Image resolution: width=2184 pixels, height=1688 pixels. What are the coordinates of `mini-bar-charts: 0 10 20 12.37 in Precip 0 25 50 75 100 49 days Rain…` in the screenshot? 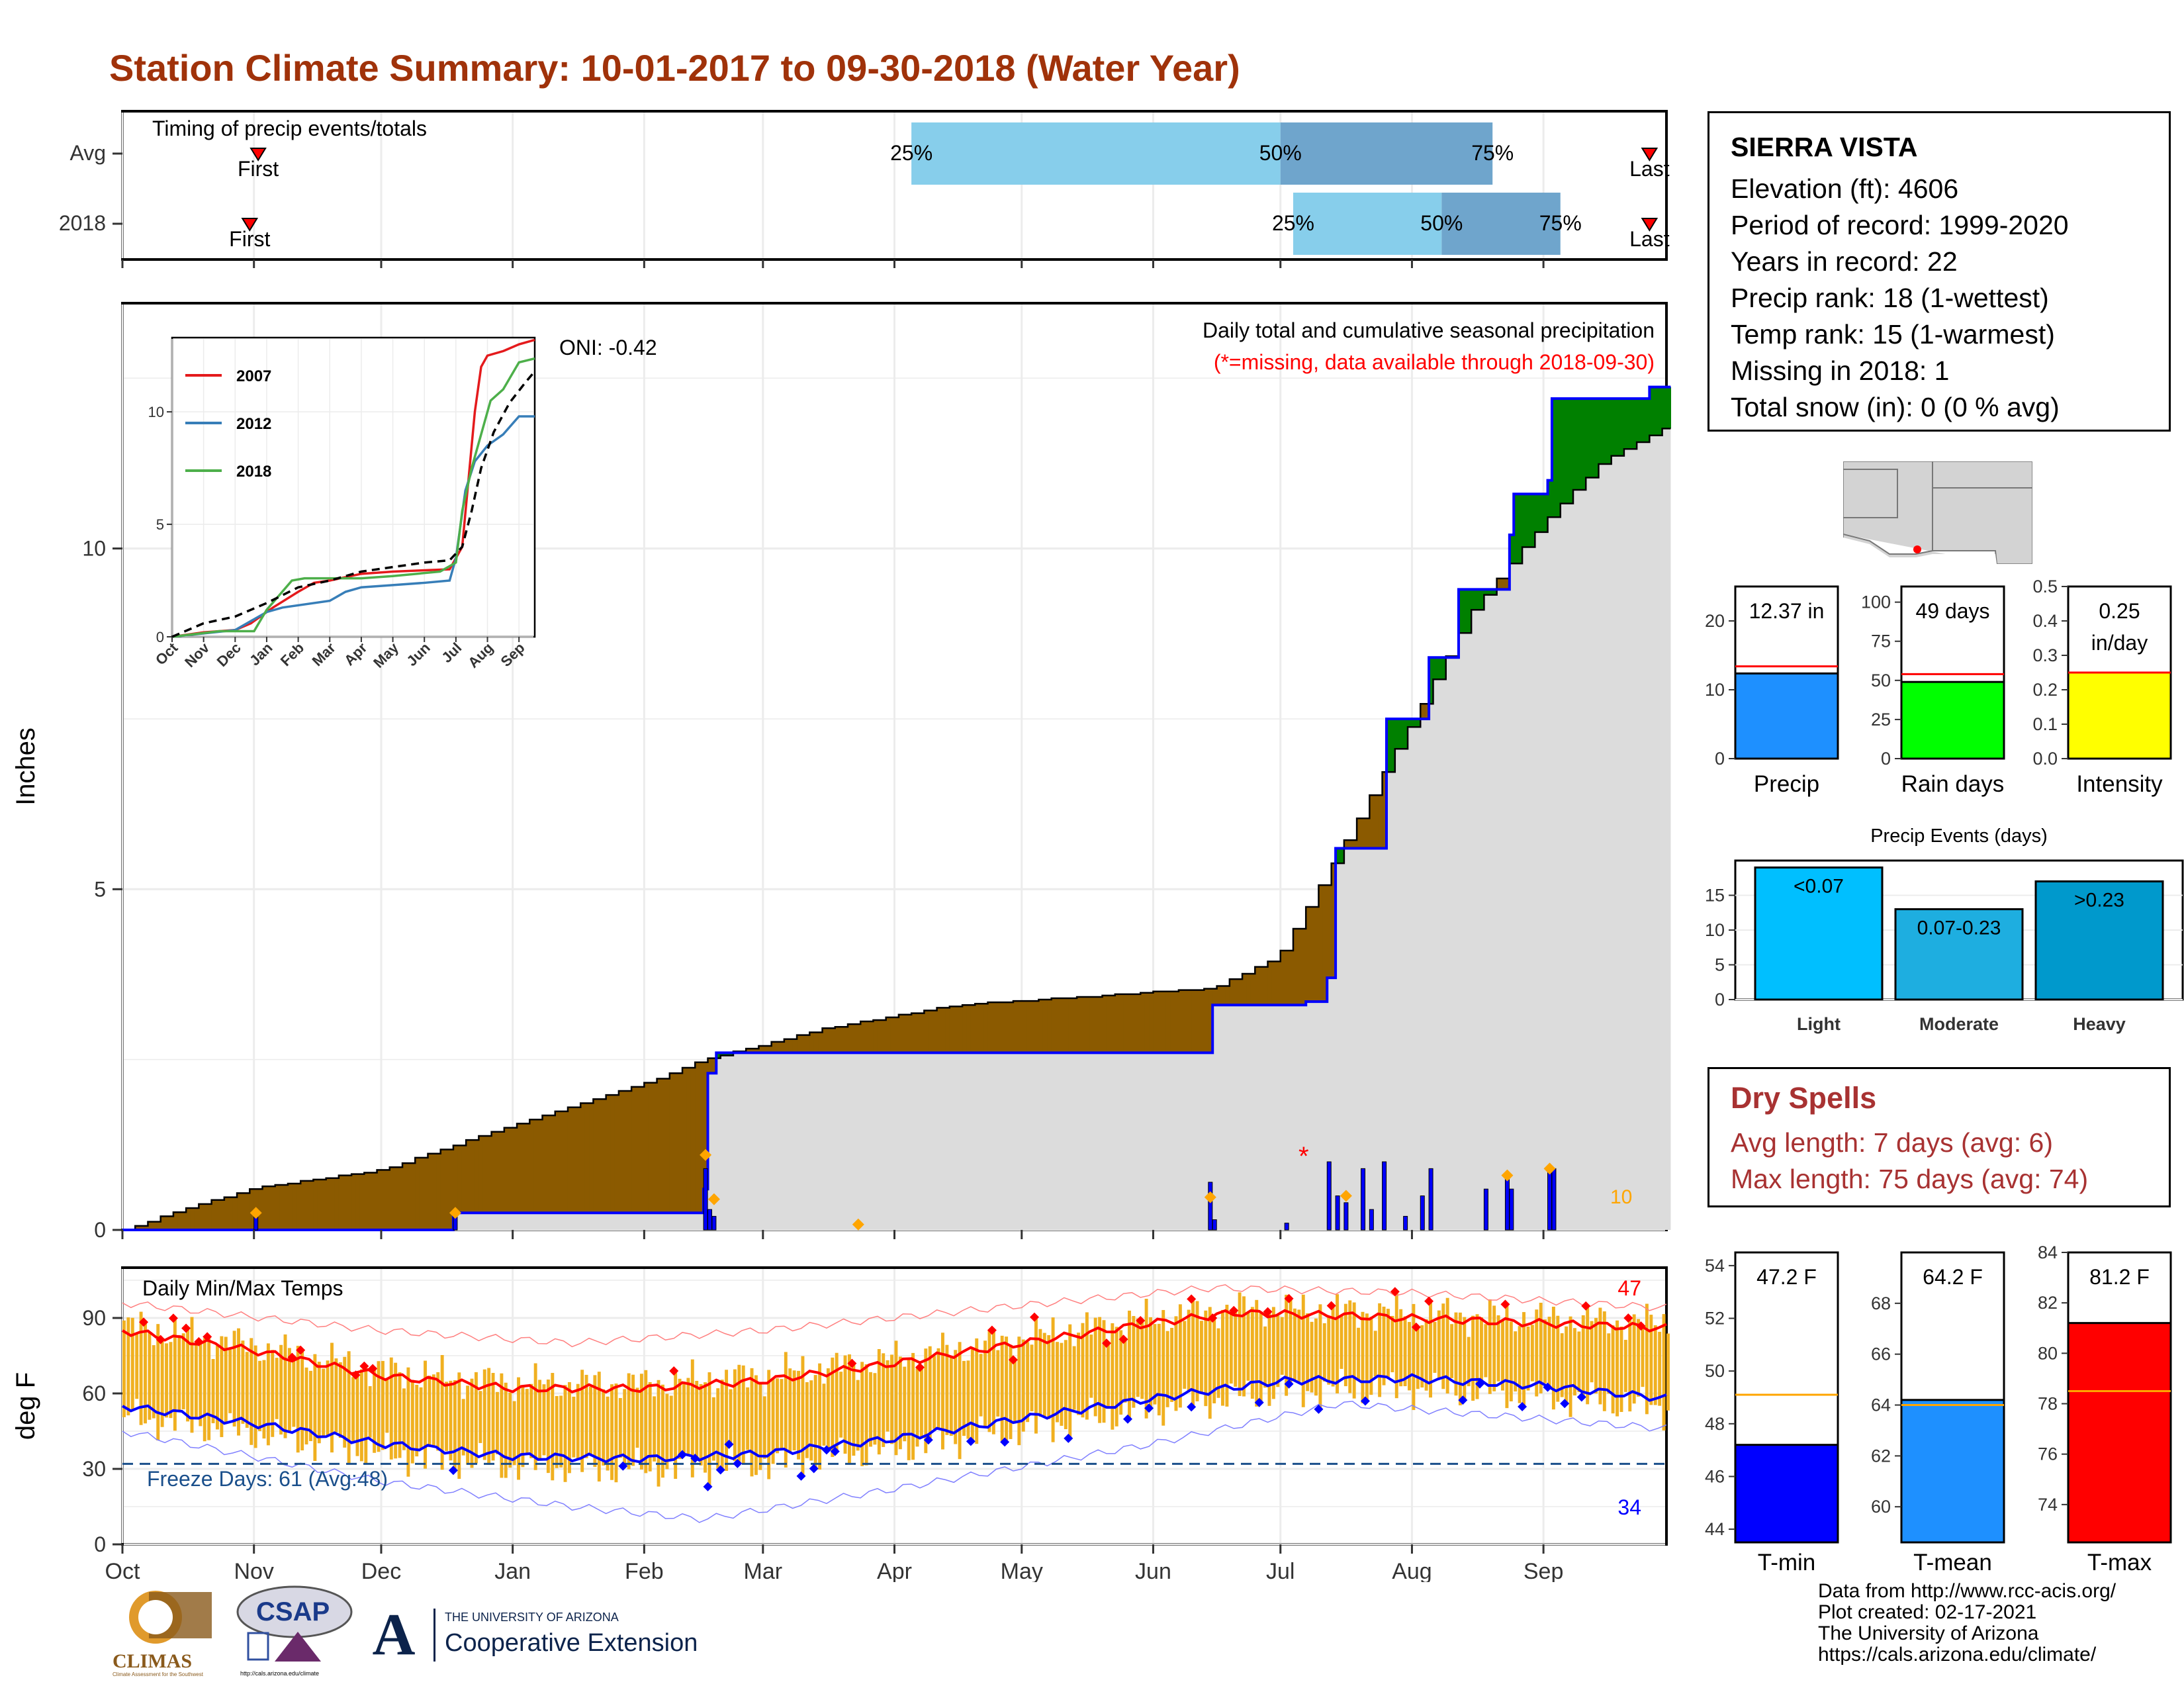 It's located at (1939, 687).